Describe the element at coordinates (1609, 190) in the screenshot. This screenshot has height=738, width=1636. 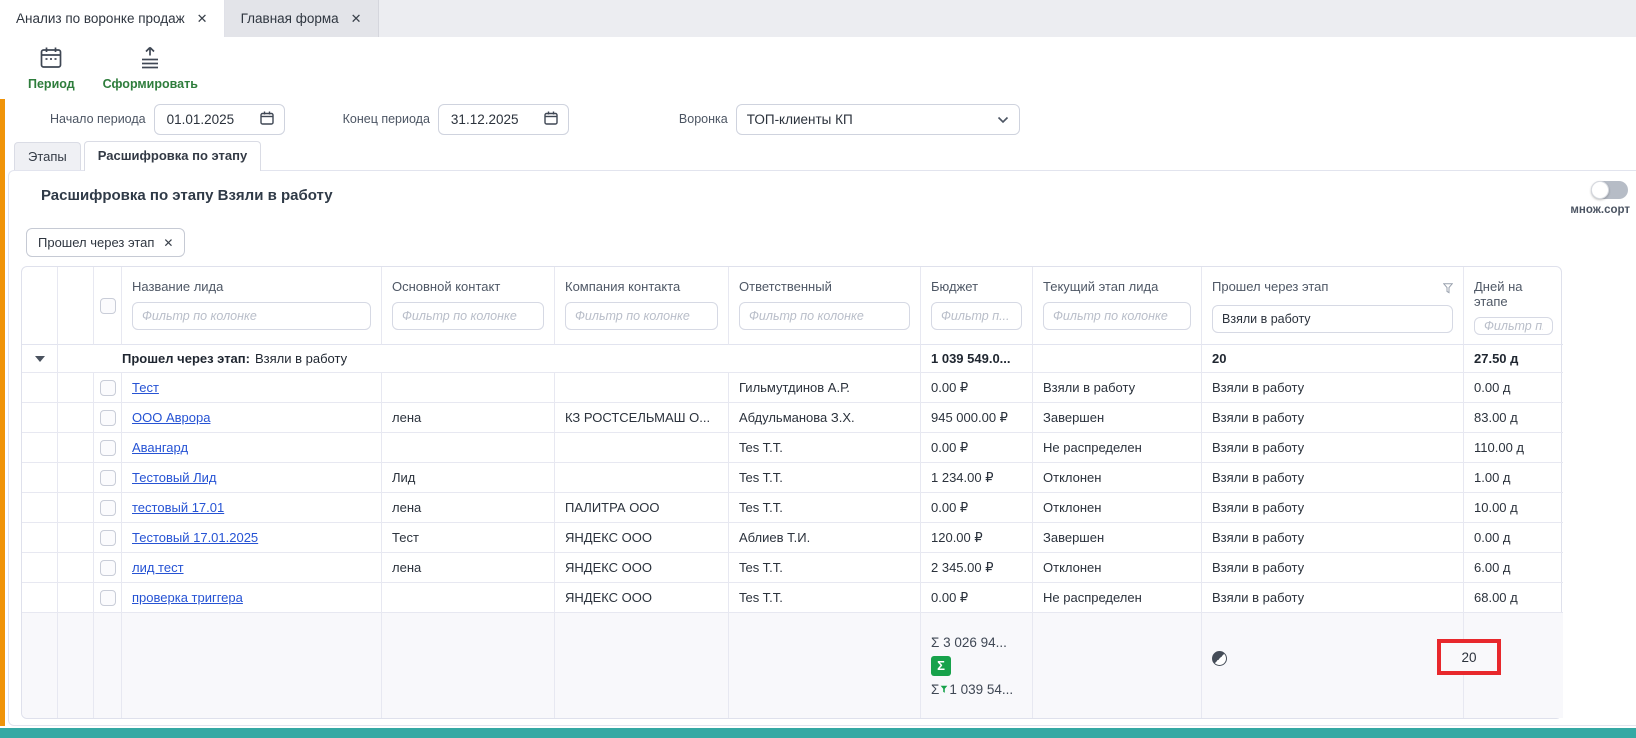
I see `multisort-toggle` at that location.